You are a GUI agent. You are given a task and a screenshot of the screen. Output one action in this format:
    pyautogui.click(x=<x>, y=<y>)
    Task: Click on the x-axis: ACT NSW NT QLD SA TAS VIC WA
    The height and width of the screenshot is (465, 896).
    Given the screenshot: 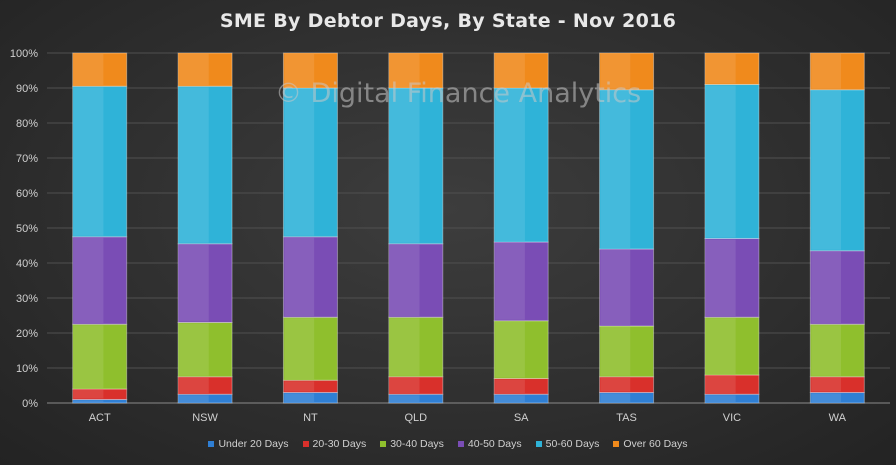 What is the action you would take?
    pyautogui.click(x=468, y=418)
    